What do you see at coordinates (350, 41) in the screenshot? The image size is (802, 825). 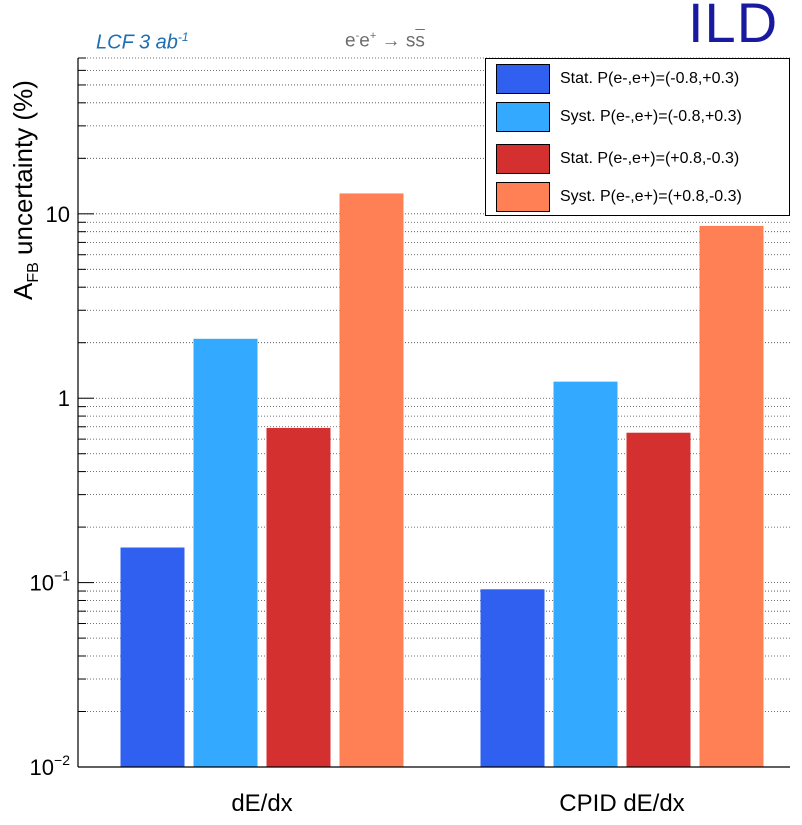 I see `process-e1: e` at bounding box center [350, 41].